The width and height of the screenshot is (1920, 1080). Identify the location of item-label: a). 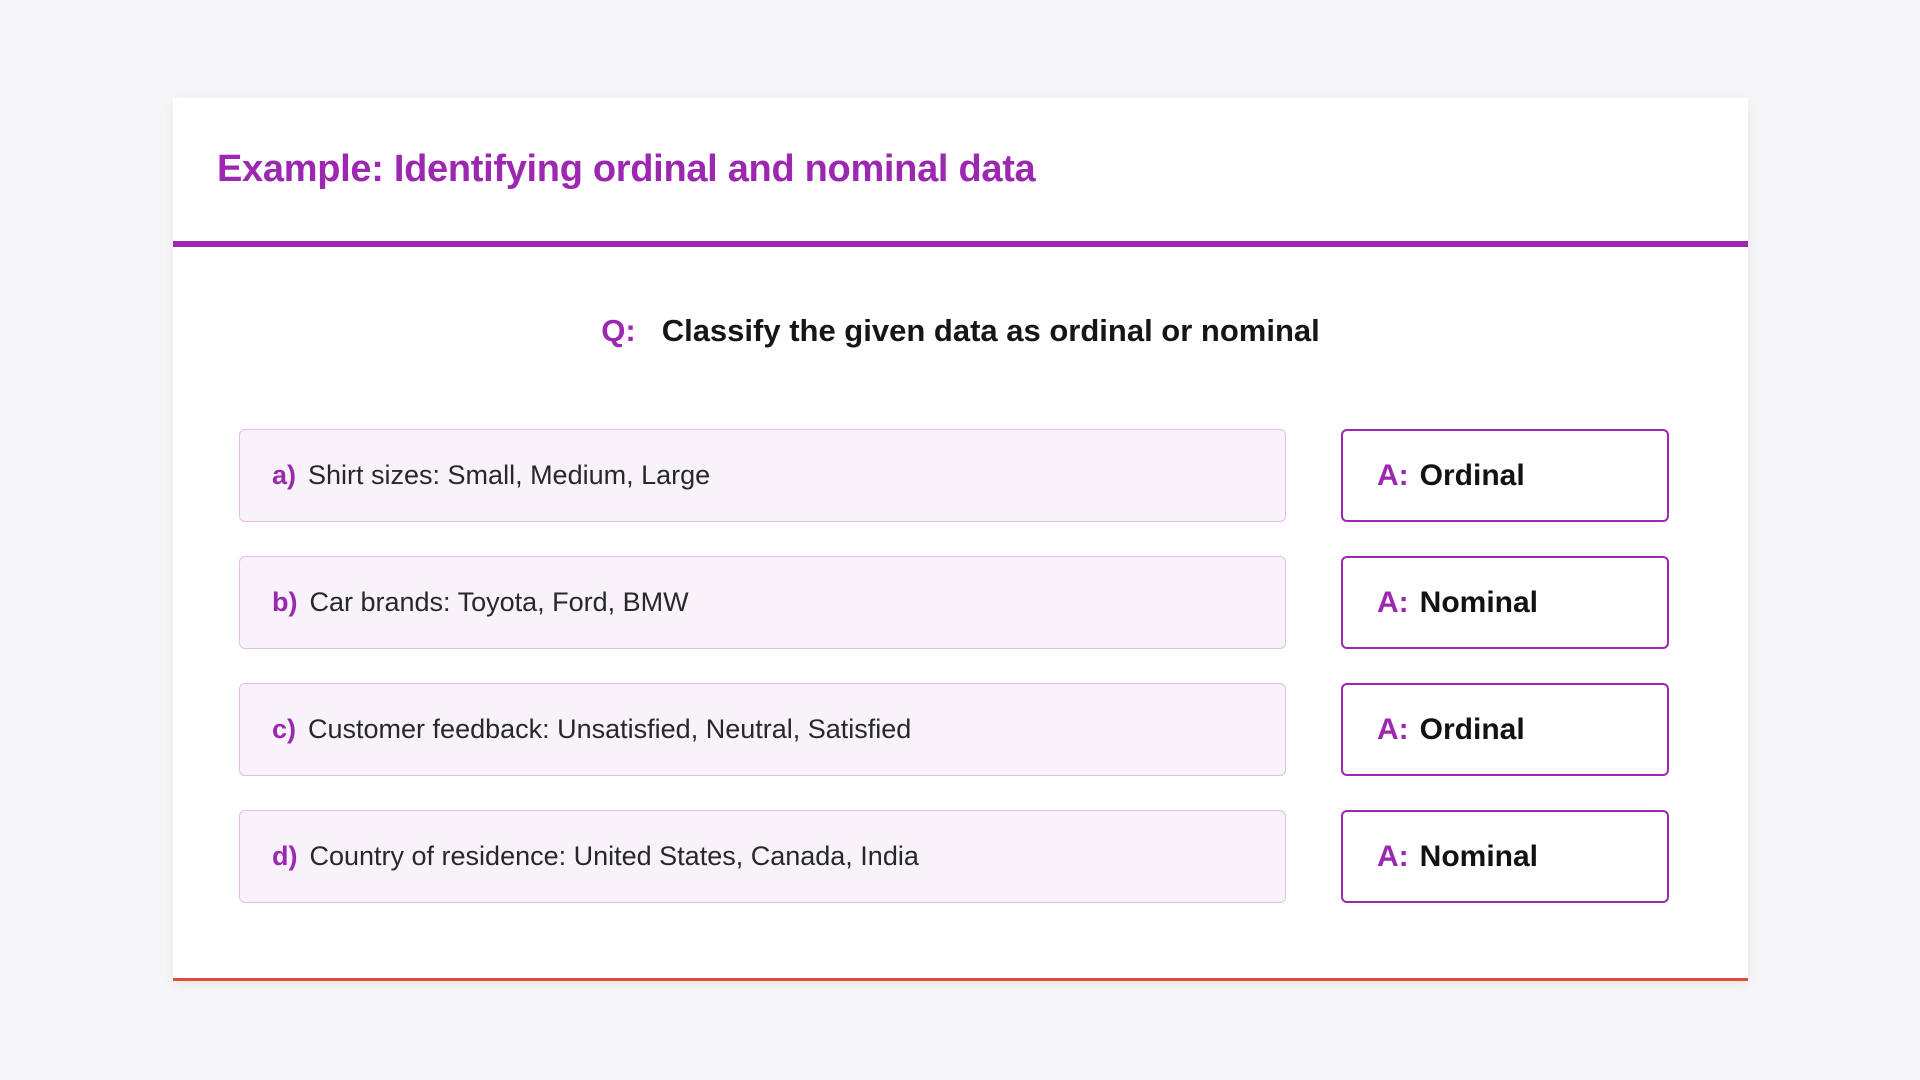
(284, 475).